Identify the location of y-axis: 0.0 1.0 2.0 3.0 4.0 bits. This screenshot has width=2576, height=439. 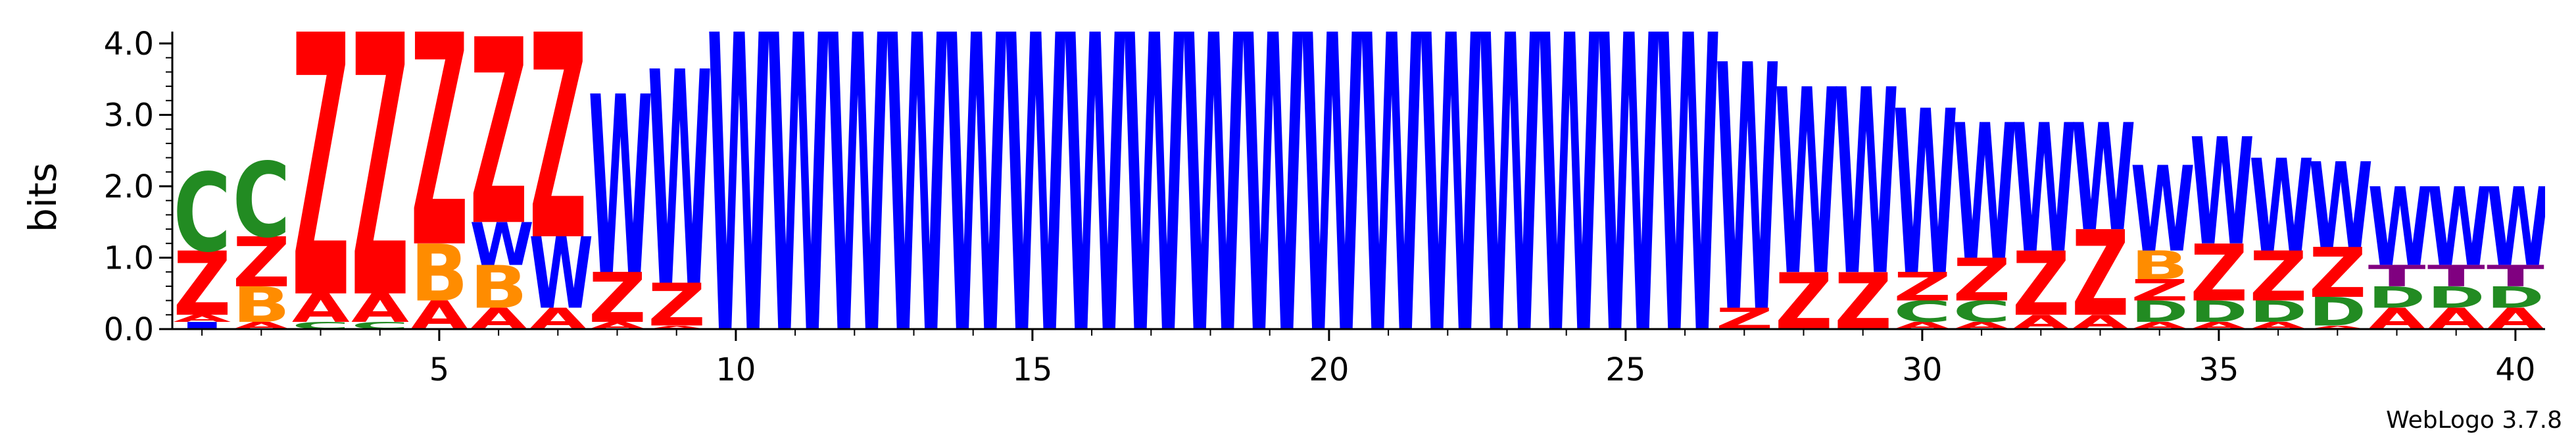
(97, 187).